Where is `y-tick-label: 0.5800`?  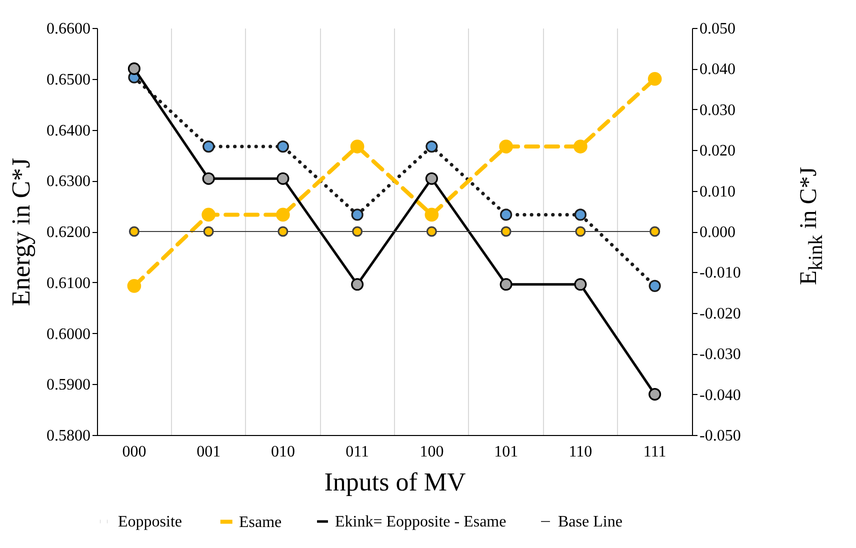
y-tick-label: 0.5800 is located at coordinates (68, 436).